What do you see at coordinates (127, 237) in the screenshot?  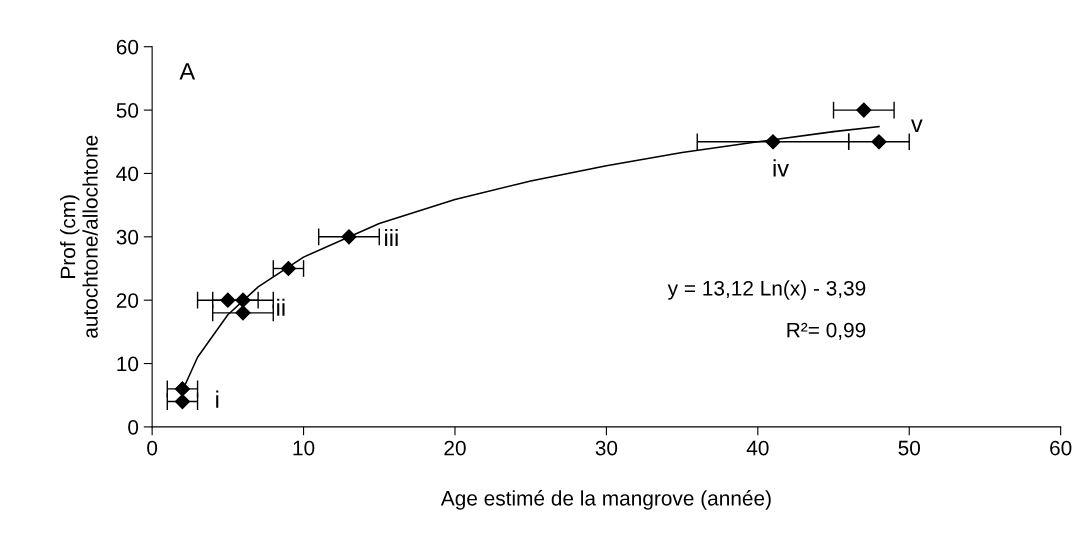 I see `y-tick-label: 30` at bounding box center [127, 237].